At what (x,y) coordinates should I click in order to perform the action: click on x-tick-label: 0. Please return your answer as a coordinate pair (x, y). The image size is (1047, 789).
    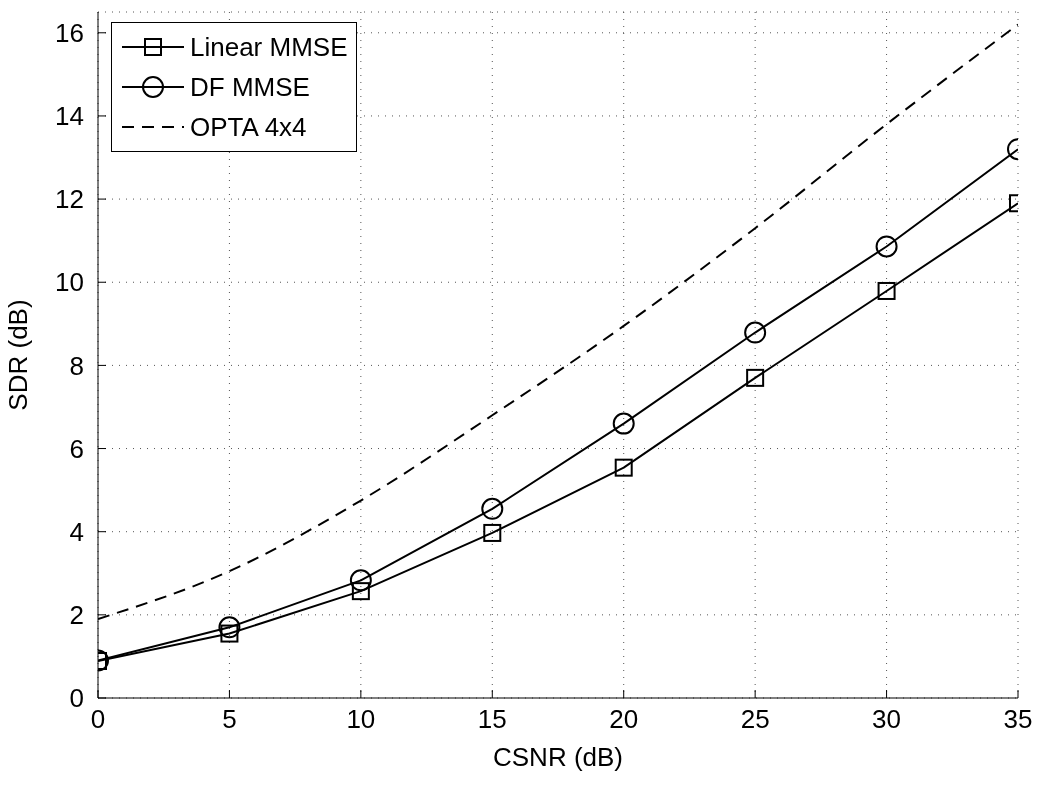
    Looking at the image, I should click on (98, 719).